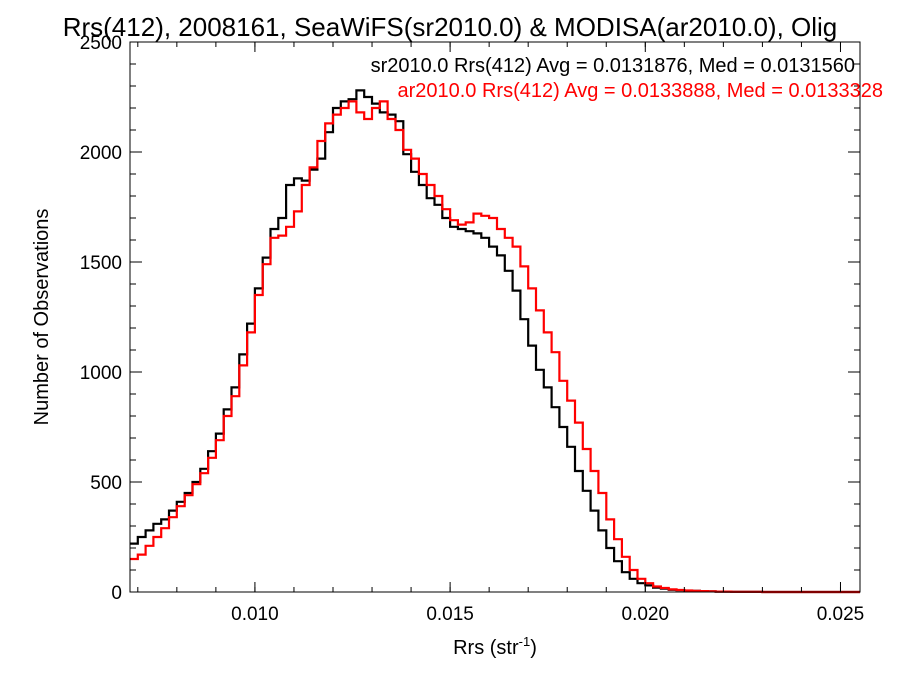 Image resolution: width=900 pixels, height=675 pixels. I want to click on x-tick-label: 0.025, so click(841, 614).